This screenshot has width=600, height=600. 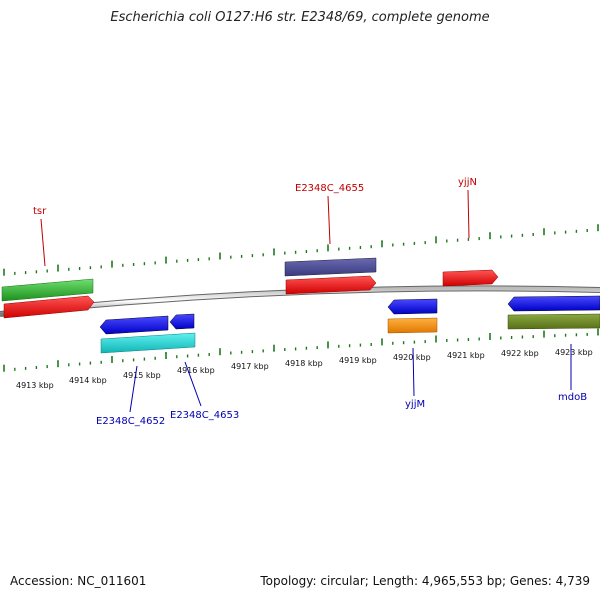 I want to click on gene-tsr-red, so click(x=49, y=307).